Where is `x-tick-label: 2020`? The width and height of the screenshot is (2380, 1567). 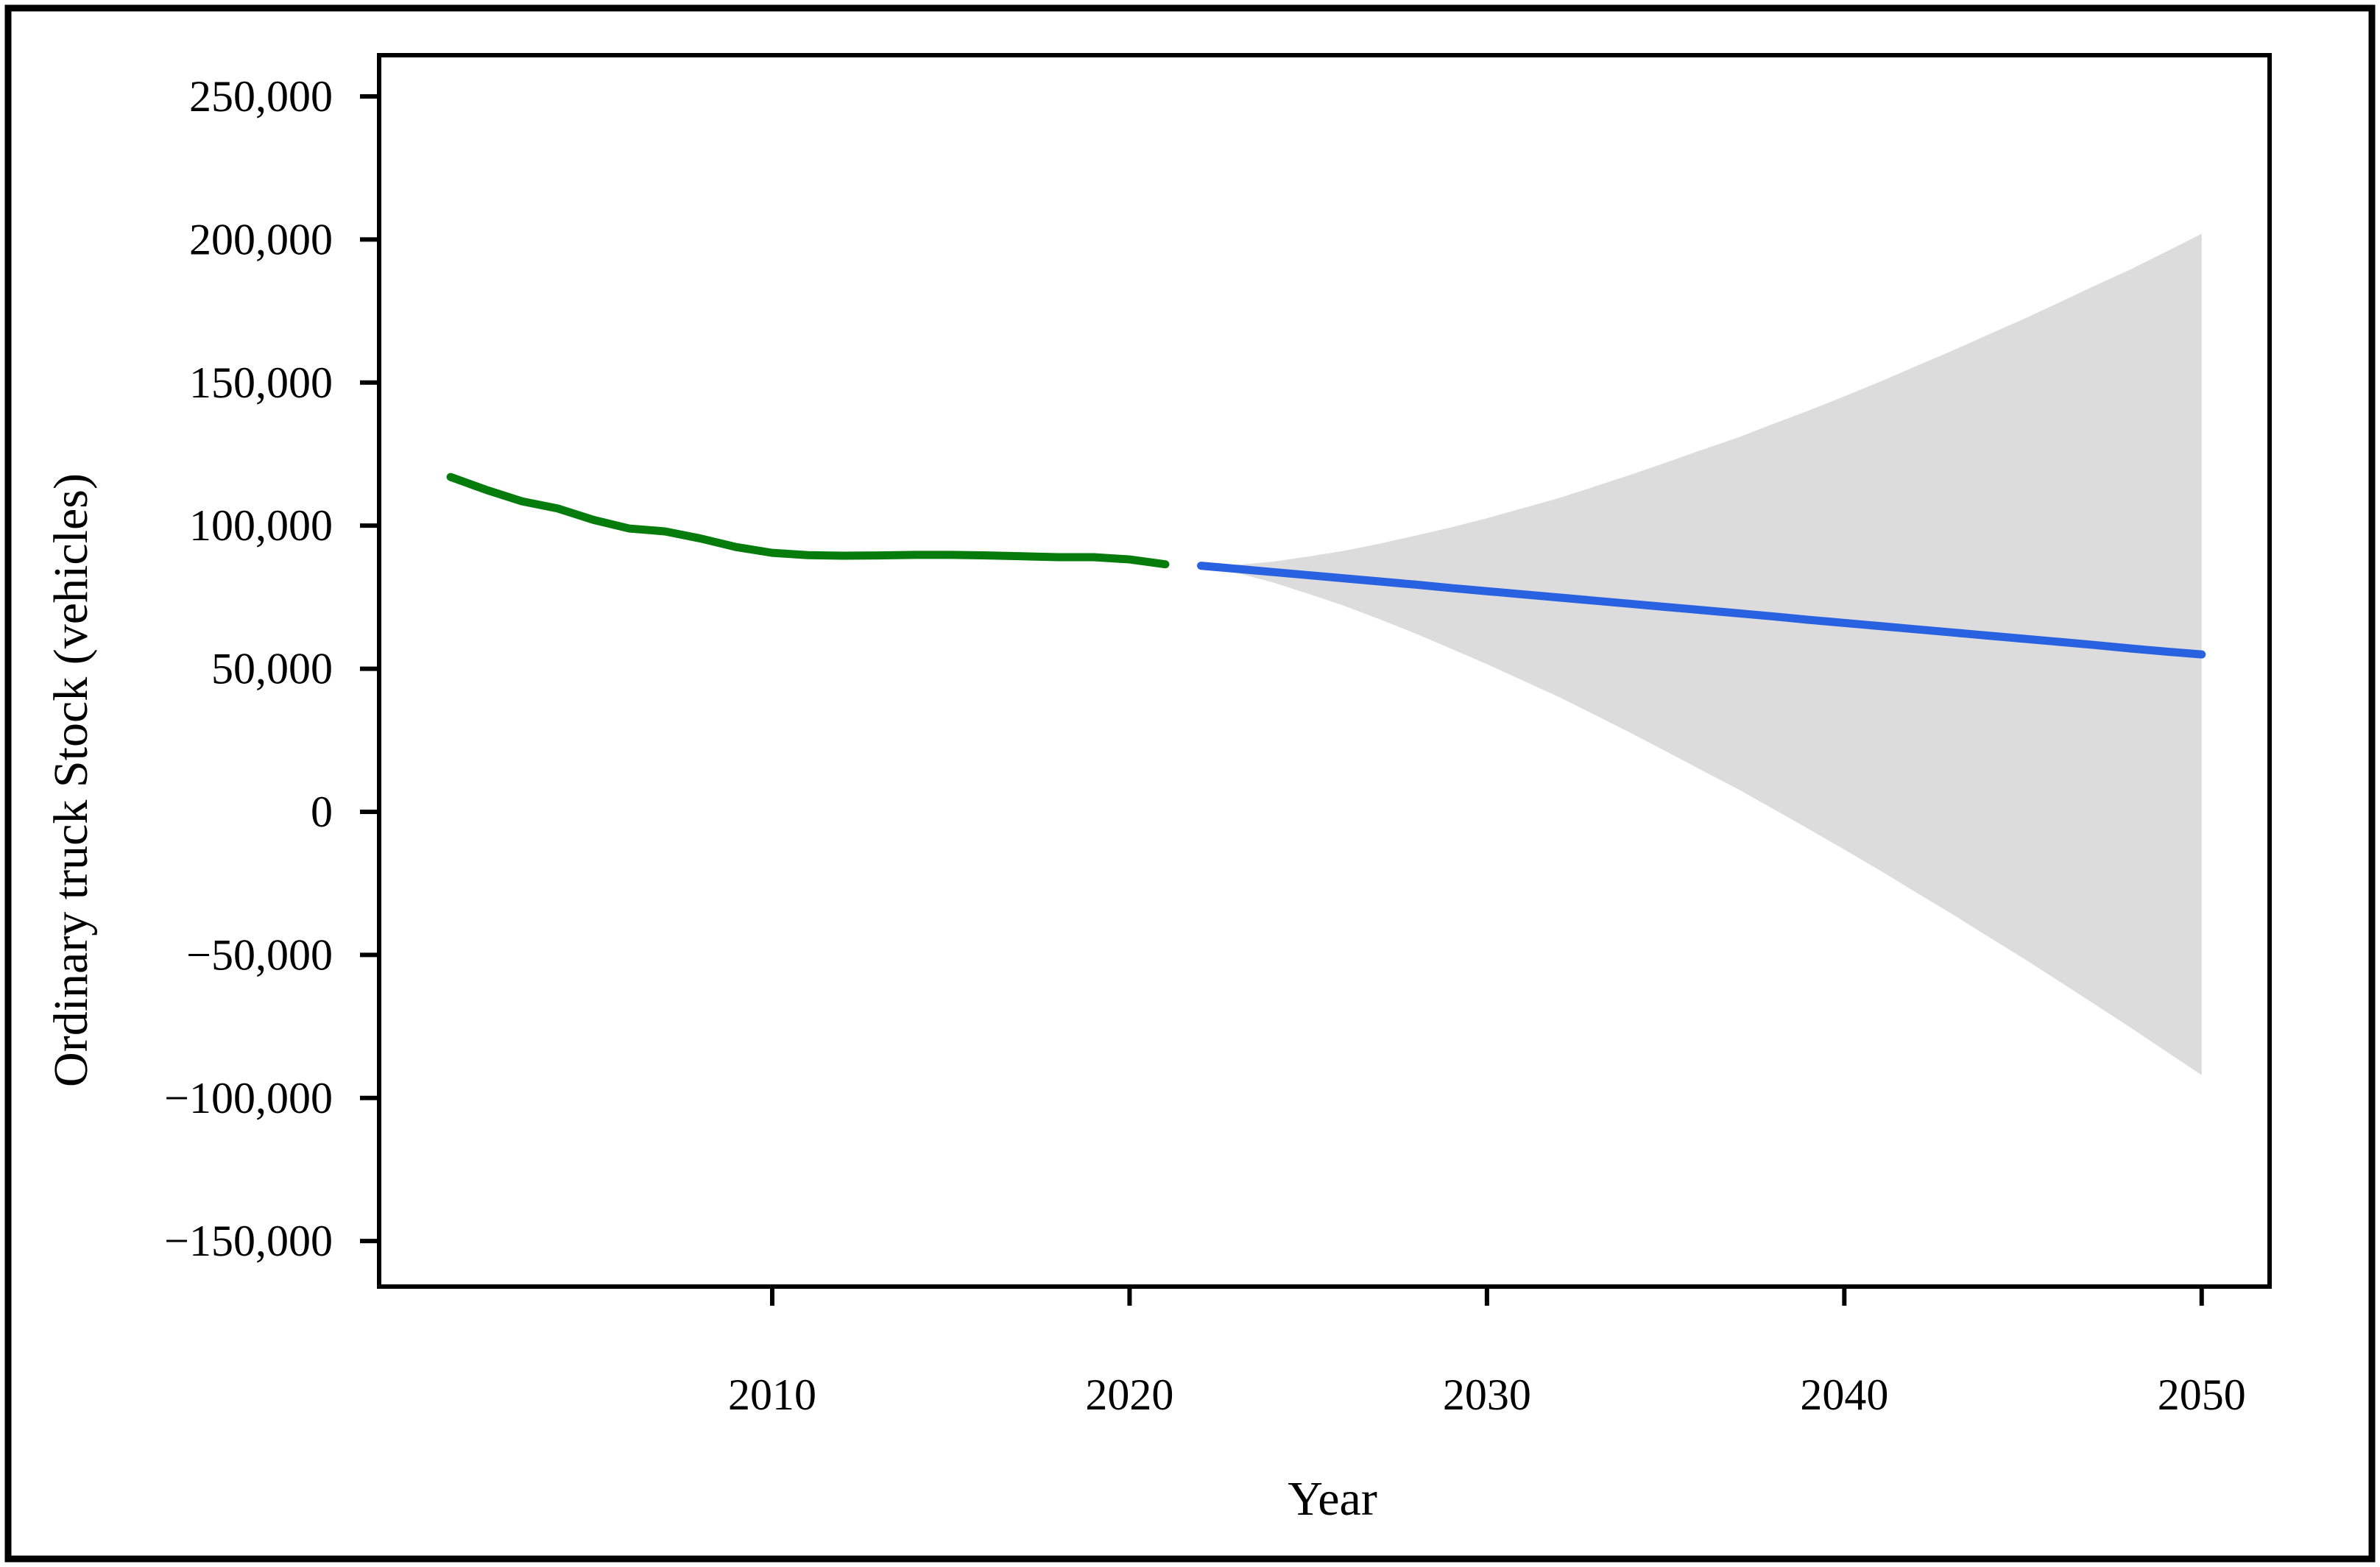
x-tick-label: 2020 is located at coordinates (1129, 1394).